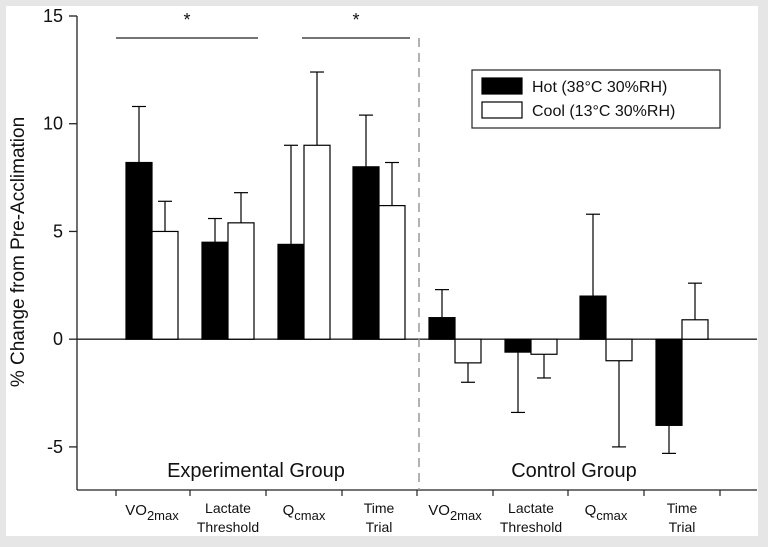 Image resolution: width=768 pixels, height=547 pixels. Describe the element at coordinates (58, 339) in the screenshot. I see `y-tick-label: 0` at that location.